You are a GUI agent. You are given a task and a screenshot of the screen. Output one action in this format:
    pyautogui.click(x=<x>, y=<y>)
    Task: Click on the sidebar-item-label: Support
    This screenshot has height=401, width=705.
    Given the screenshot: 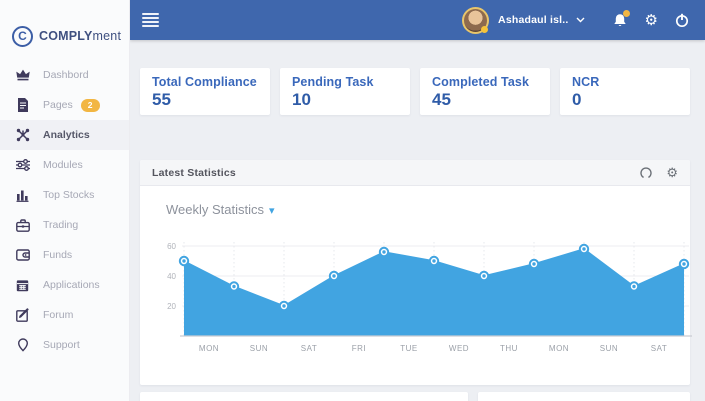 What is the action you would take?
    pyautogui.click(x=61, y=345)
    